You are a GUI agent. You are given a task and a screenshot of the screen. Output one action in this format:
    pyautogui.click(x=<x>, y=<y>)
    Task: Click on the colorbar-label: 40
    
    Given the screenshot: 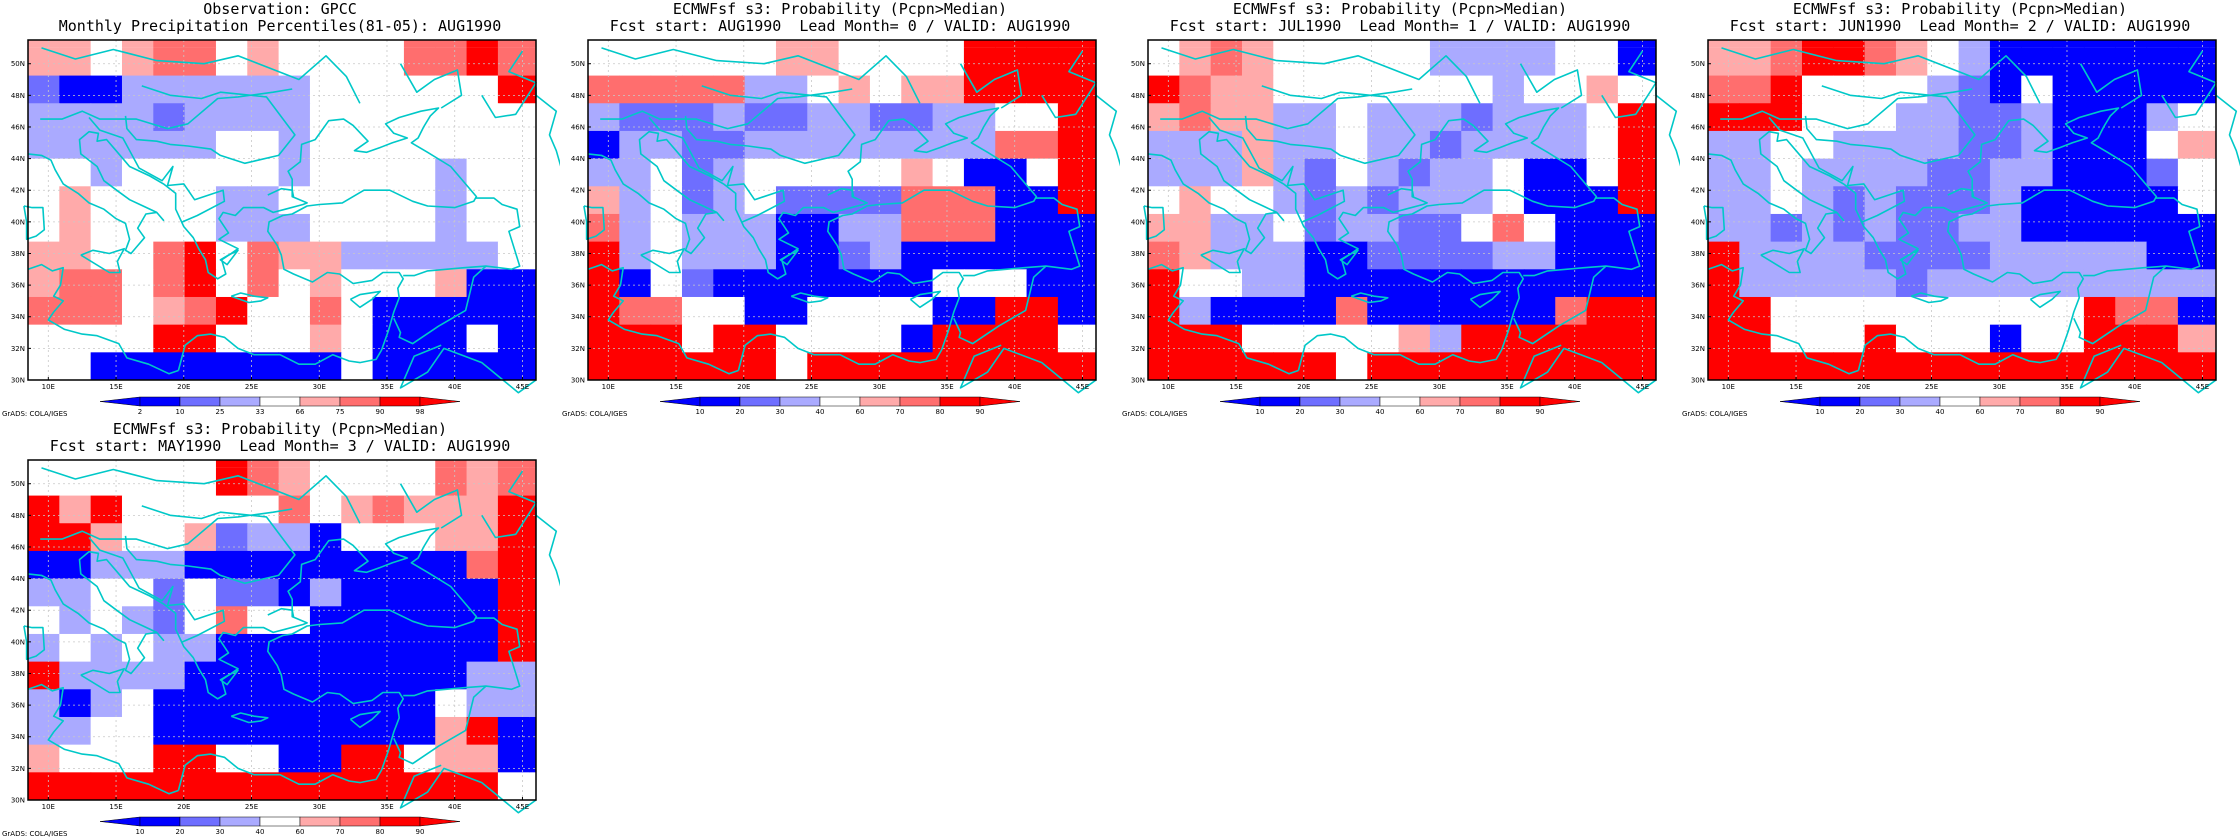 What is the action you would take?
    pyautogui.click(x=1380, y=412)
    